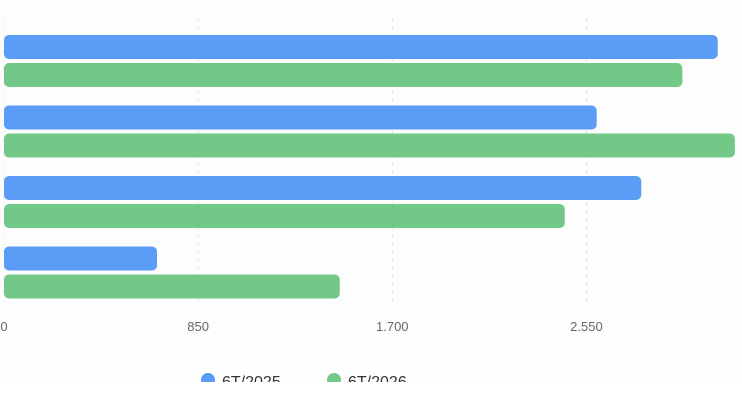  What do you see at coordinates (371, 399) in the screenshot?
I see `footer-strip` at bounding box center [371, 399].